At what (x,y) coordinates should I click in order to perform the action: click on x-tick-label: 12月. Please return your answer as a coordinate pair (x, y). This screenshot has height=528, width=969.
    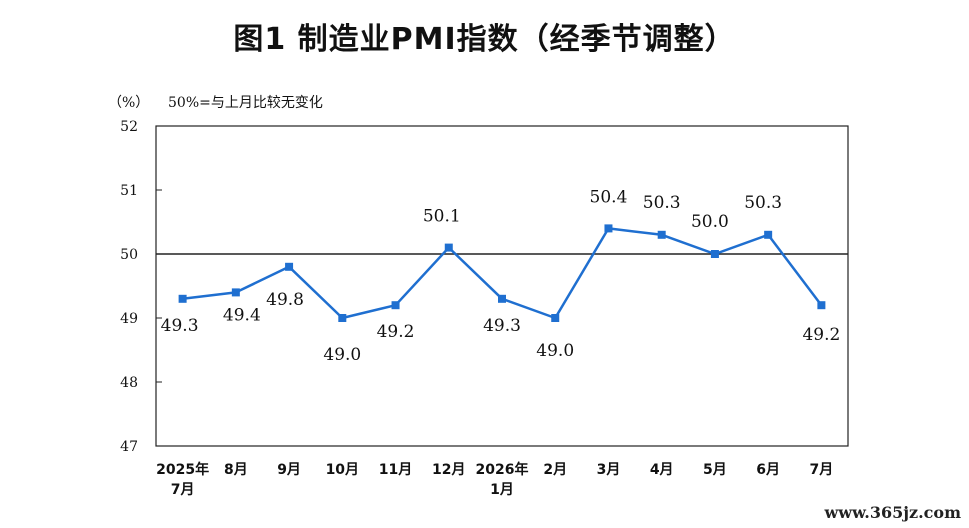
    Looking at the image, I should click on (448, 470).